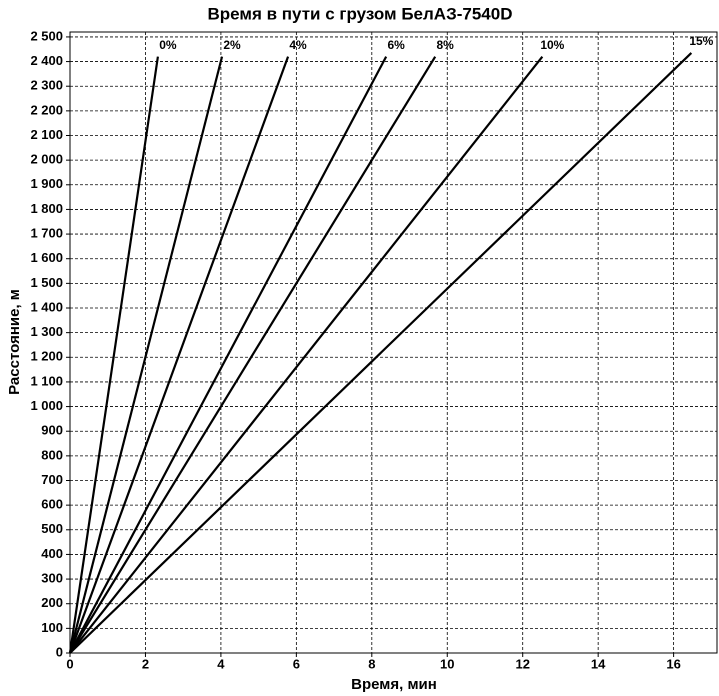 The height and width of the screenshot is (696, 719). I want to click on x-tick-label: 2, so click(145, 663).